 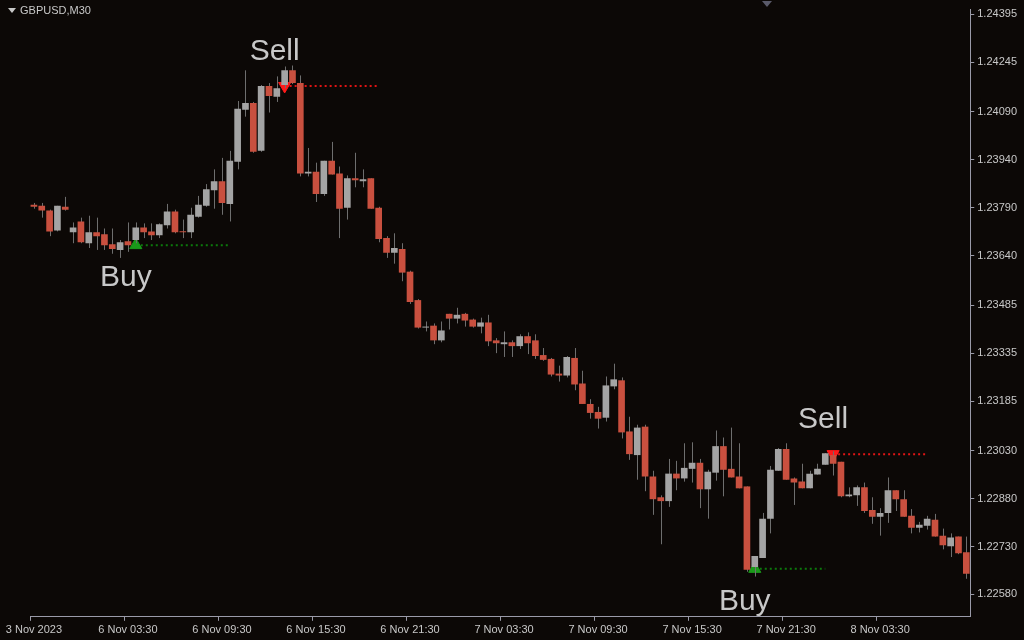 What do you see at coordinates (997, 449) in the screenshot?
I see `y-tick-label: 1.23030` at bounding box center [997, 449].